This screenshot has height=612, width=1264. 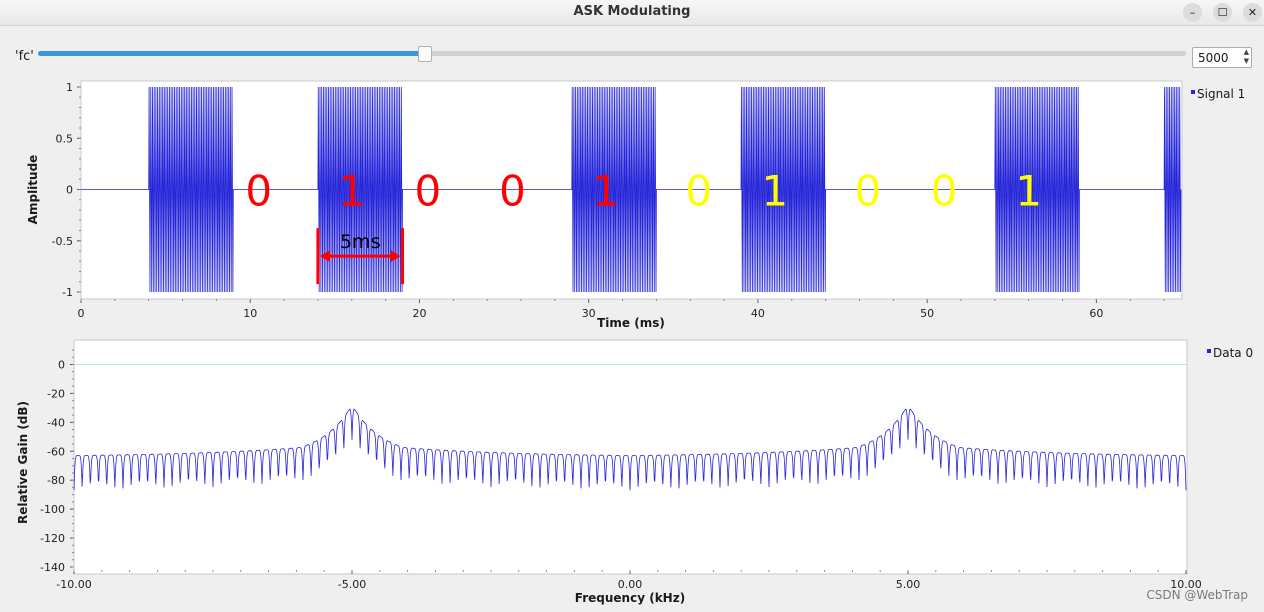 I want to click on y-tick-label: -120, so click(x=52, y=538).